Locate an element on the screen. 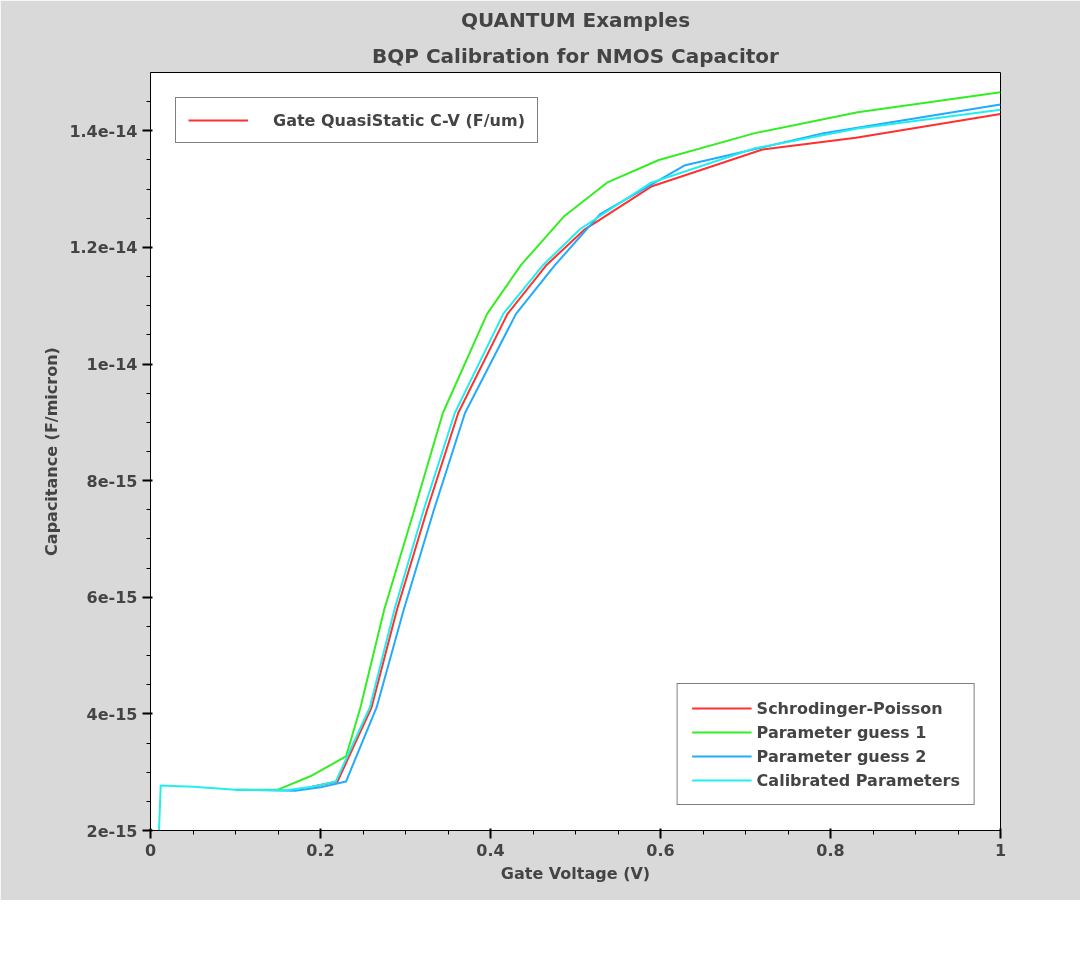  y-tick-label: 1.2e-14 is located at coordinates (103, 248).